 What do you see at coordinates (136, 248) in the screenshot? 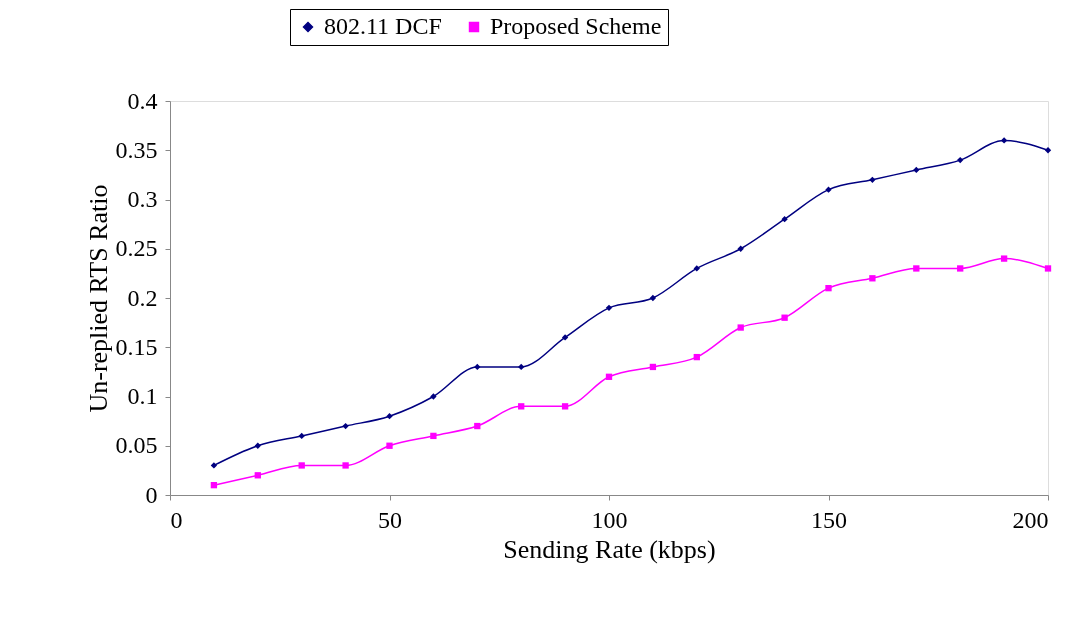
I see `y-tick-label: 0.25` at bounding box center [136, 248].